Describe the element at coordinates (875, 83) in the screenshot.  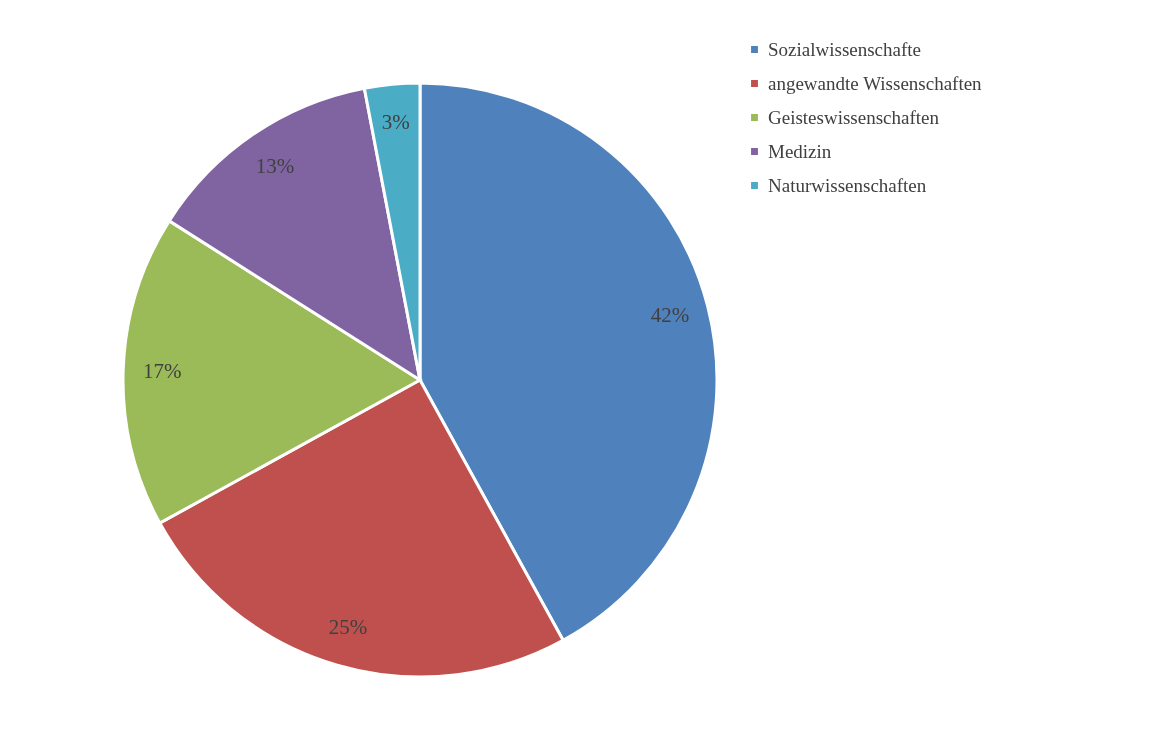
I see `legend-label: angewandte Wissenschaften` at that location.